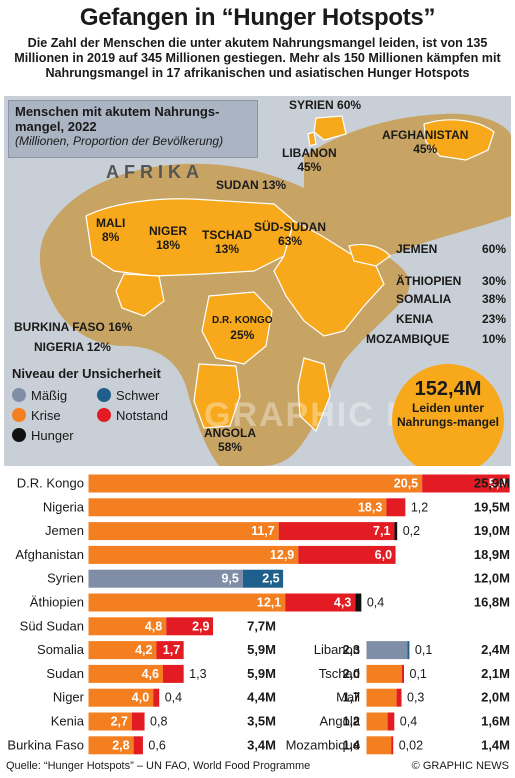 This screenshot has width=515, height=778. I want to click on bar-value-label: 2,8, so click(120, 745).